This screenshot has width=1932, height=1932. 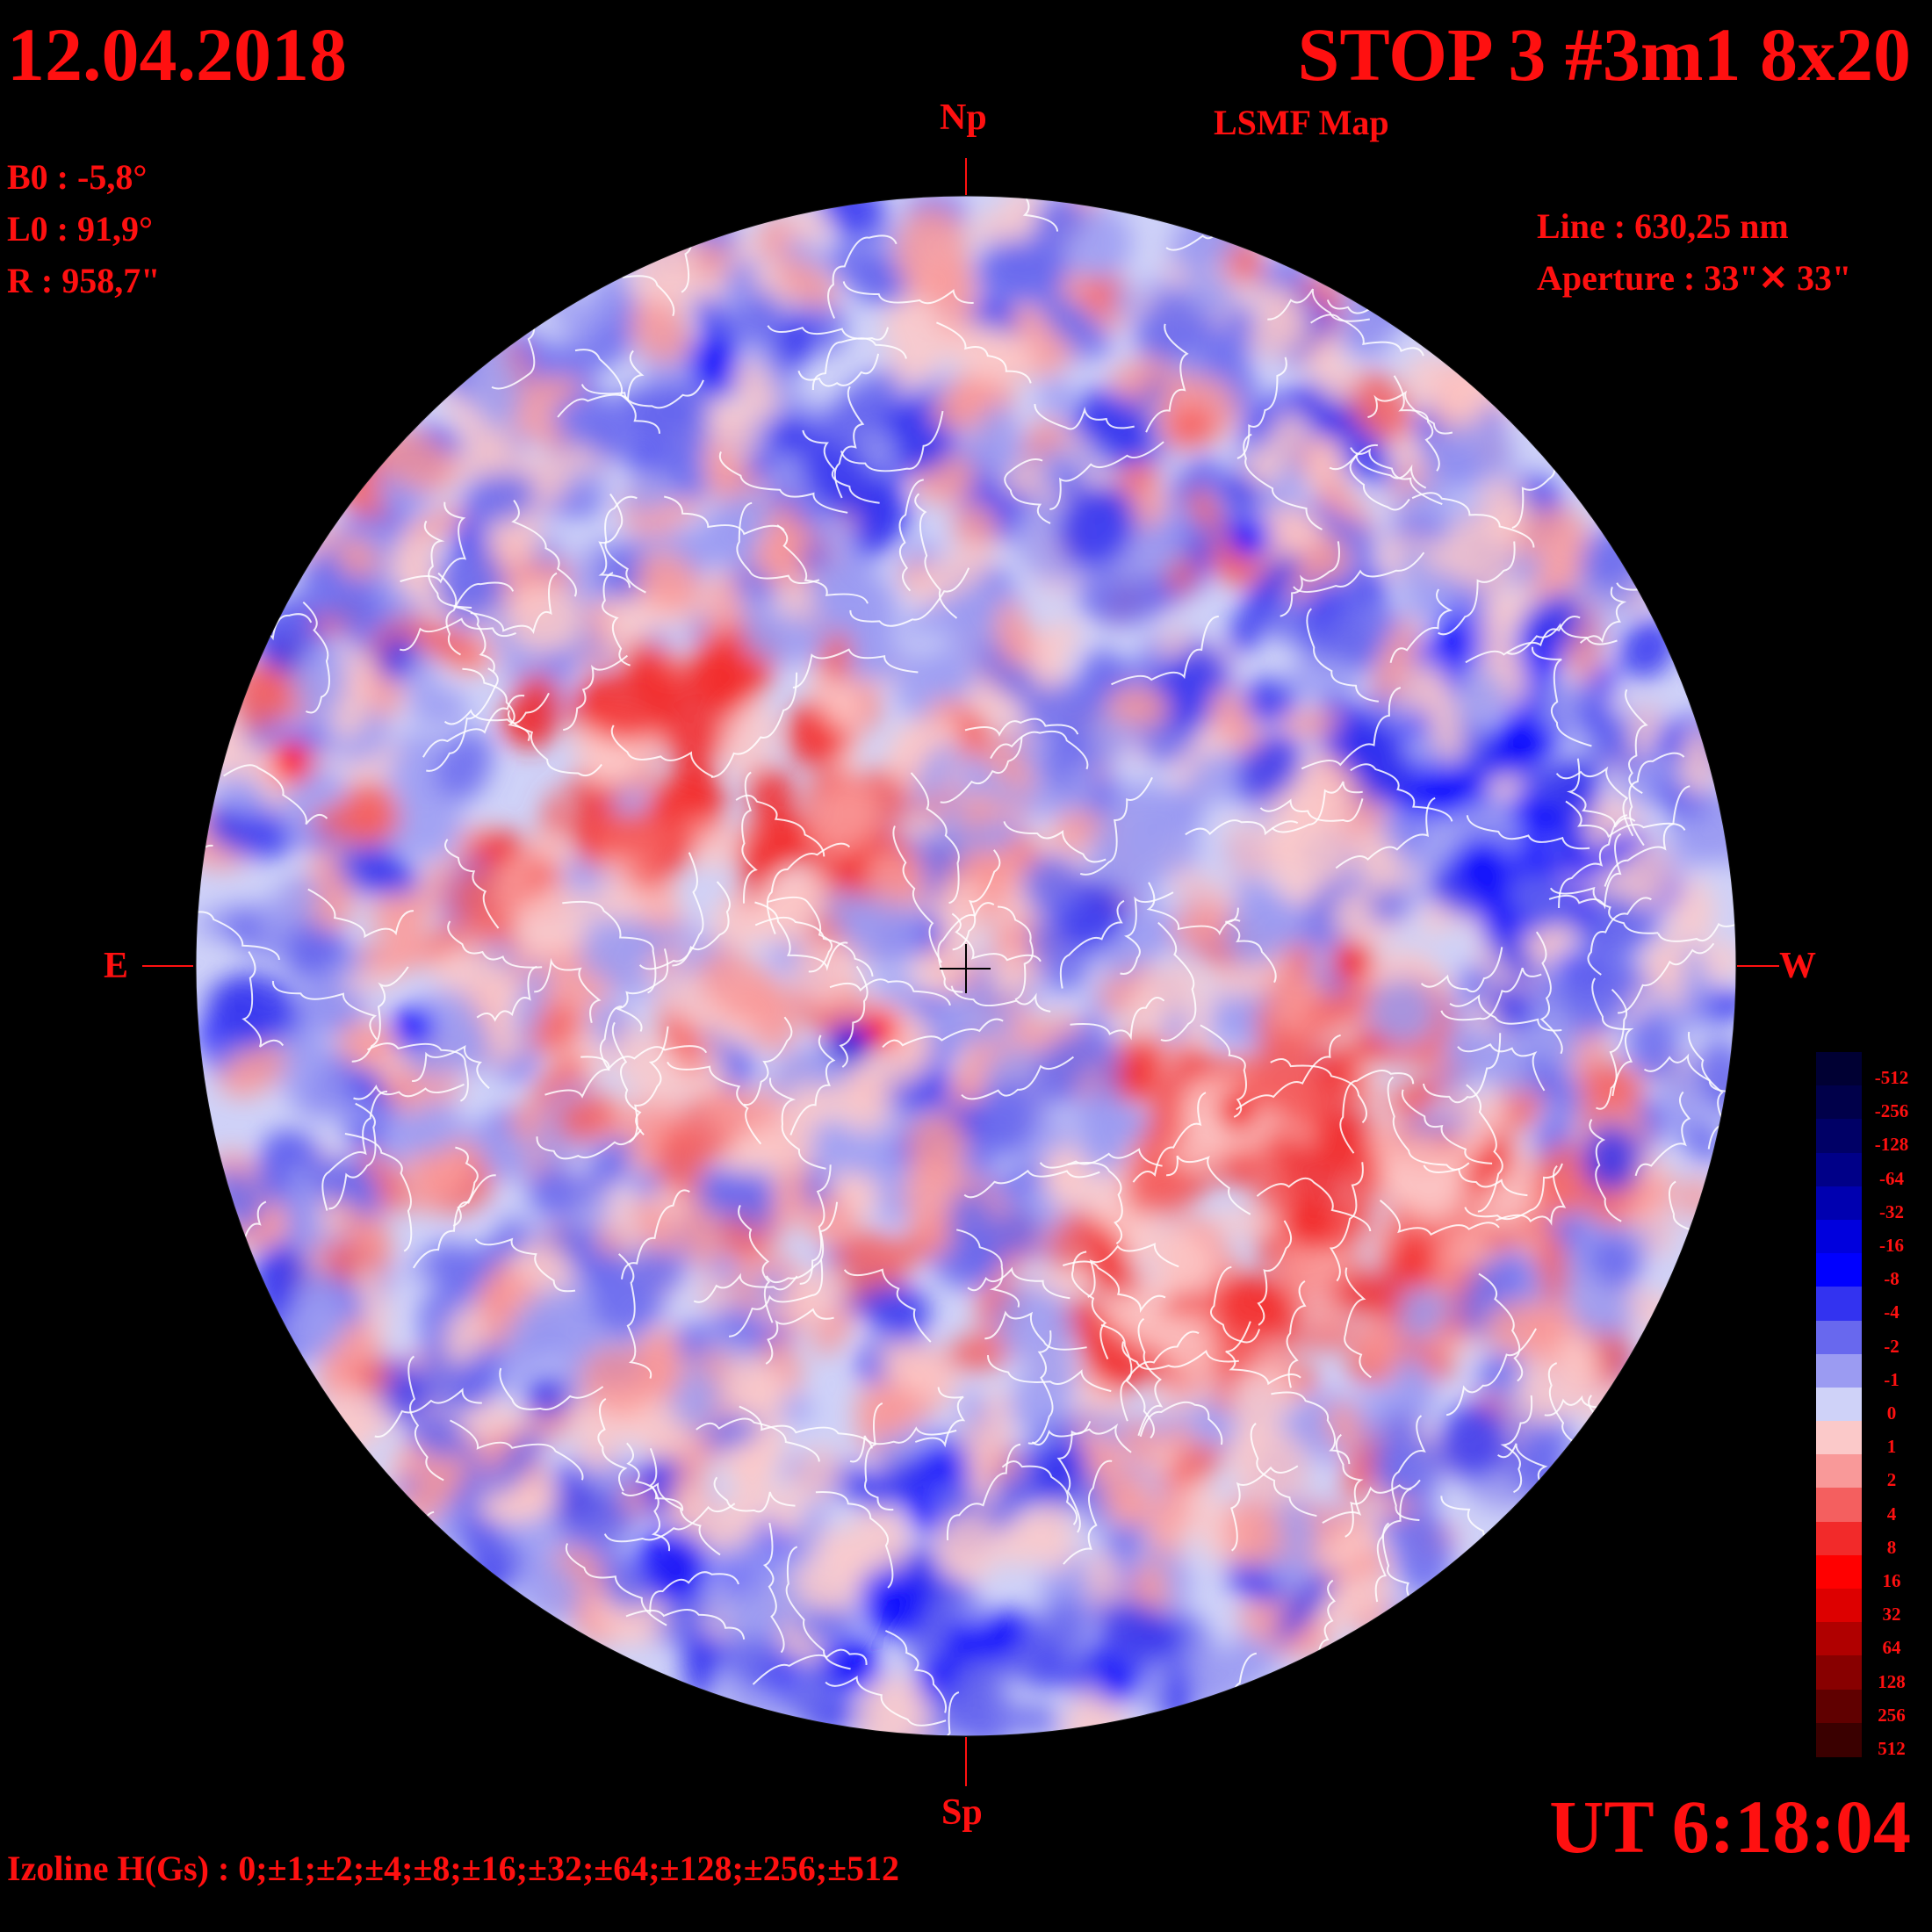 I want to click on colorbar-label: 0, so click(x=1891, y=1413).